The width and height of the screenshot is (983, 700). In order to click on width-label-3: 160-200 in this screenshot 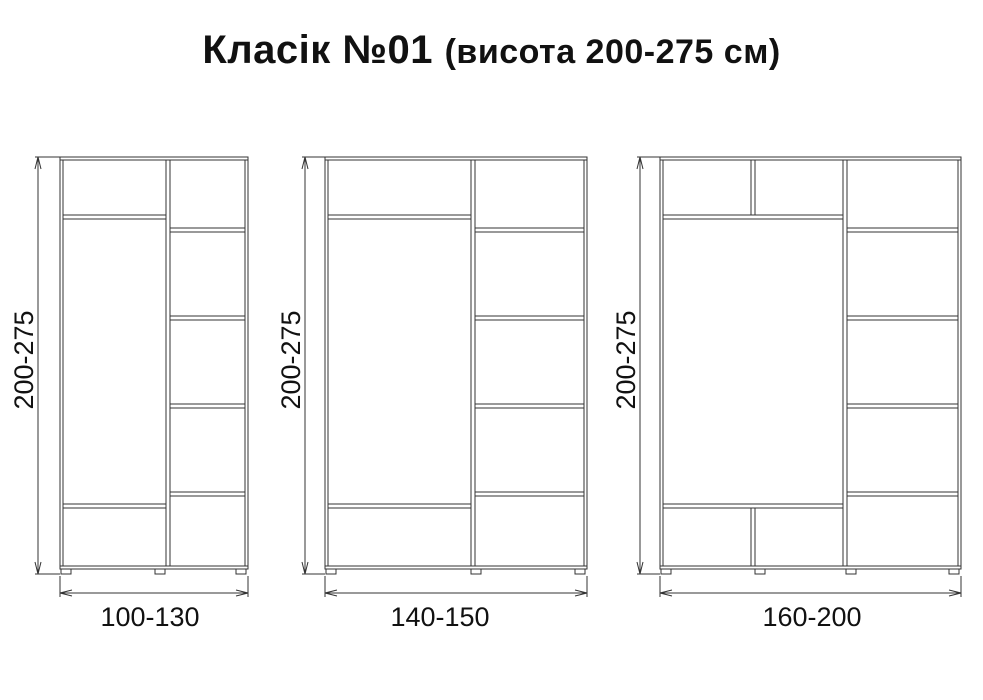, I will do `click(811, 617)`.